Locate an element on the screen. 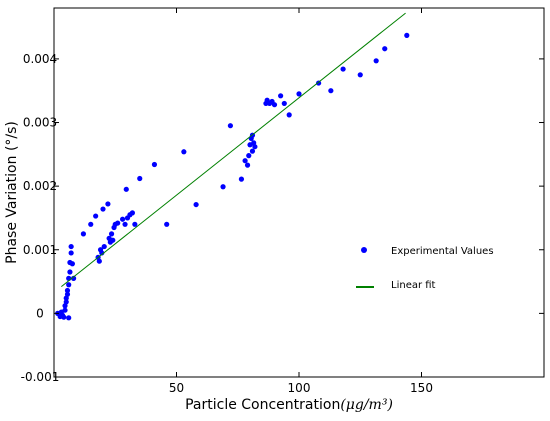  y-axis-title: Phase Variation (°/s) is located at coordinates (12, 192).